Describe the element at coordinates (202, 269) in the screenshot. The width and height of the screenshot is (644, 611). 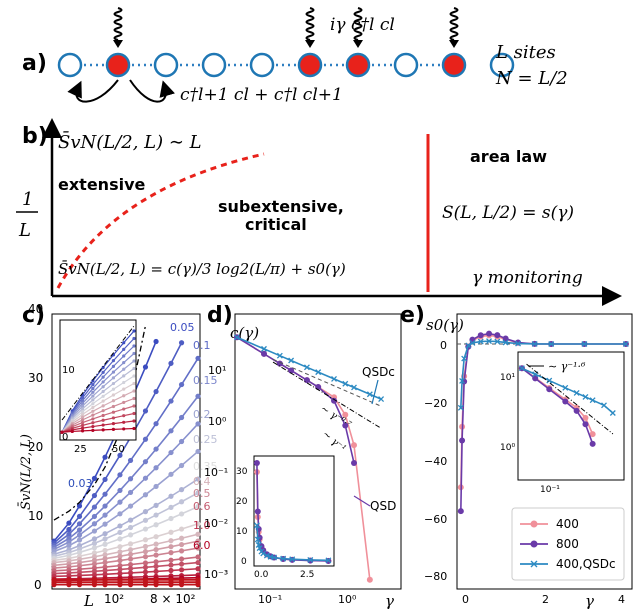
I see `critical-formula: S̄vN(L/2, L) = c(γ)/3 log2(L/π) + s0(γ)` at that location.